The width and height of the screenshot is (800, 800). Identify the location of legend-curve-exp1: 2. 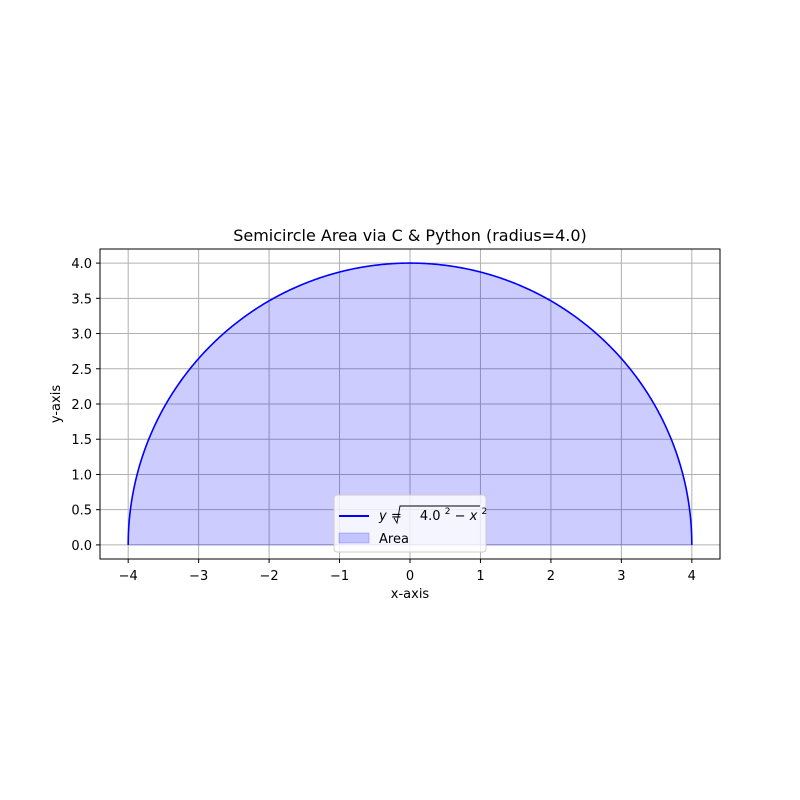
(448, 512).